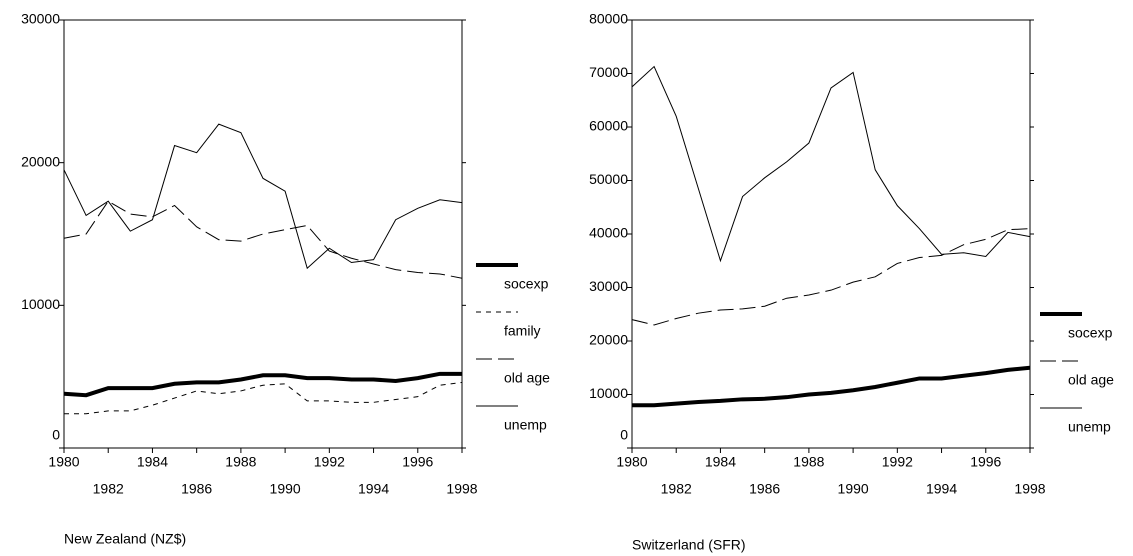  Describe the element at coordinates (608, 179) in the screenshot. I see `y-tick-label: 50000` at that location.